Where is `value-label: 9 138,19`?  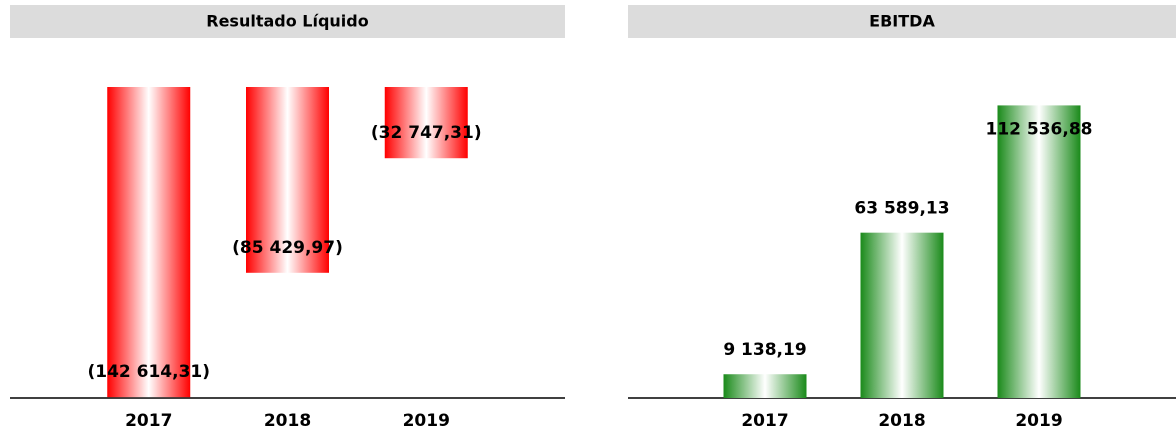
value-label: 9 138,19 is located at coordinates (764, 350).